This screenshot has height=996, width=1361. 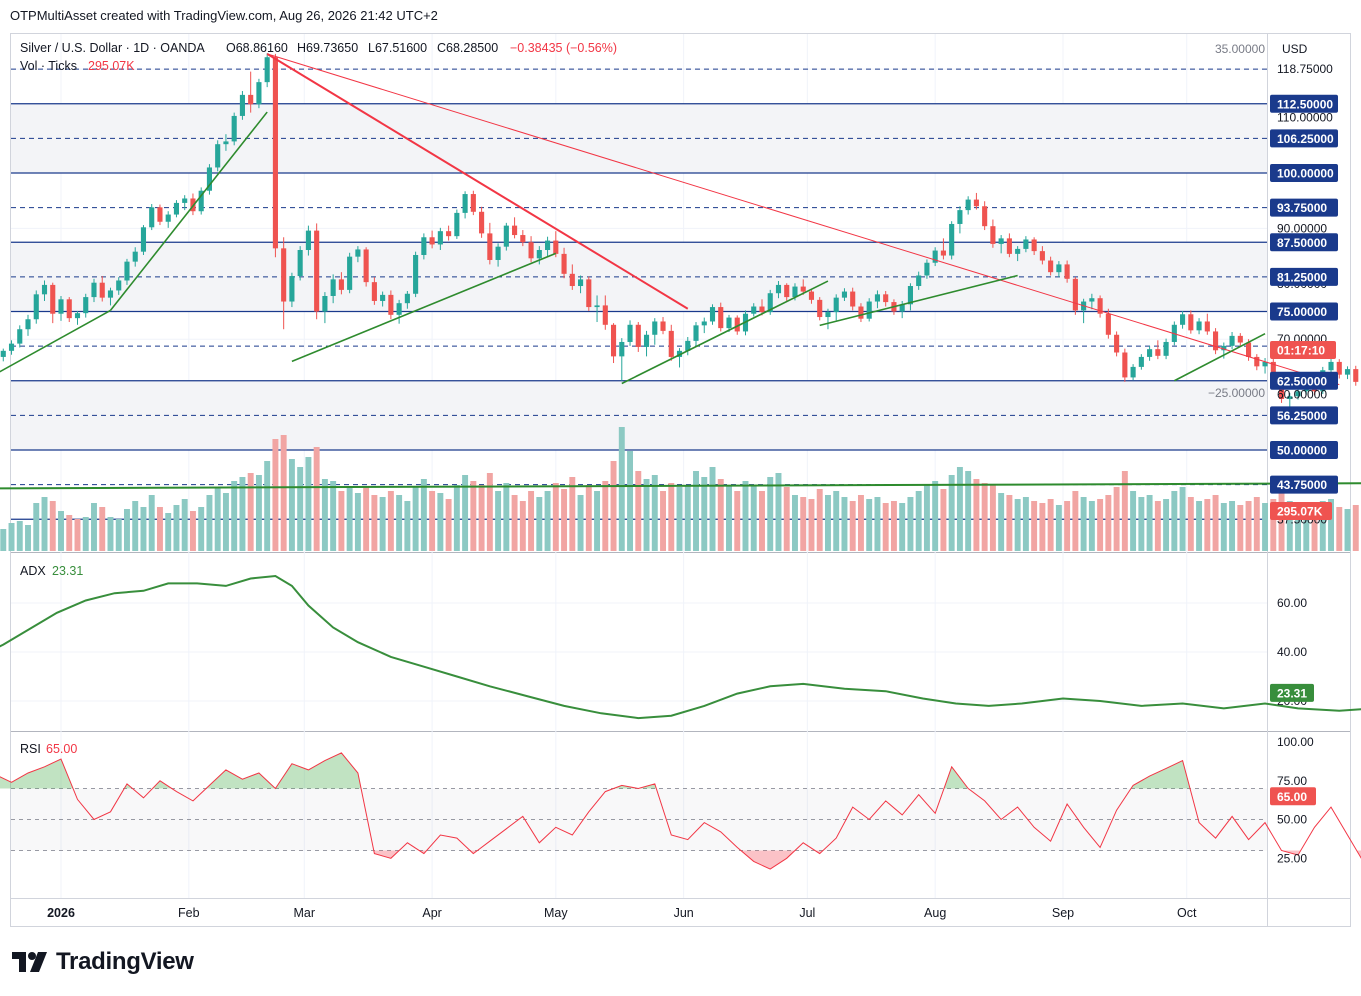 I want to click on currency-label: USD, so click(x=1295, y=49).